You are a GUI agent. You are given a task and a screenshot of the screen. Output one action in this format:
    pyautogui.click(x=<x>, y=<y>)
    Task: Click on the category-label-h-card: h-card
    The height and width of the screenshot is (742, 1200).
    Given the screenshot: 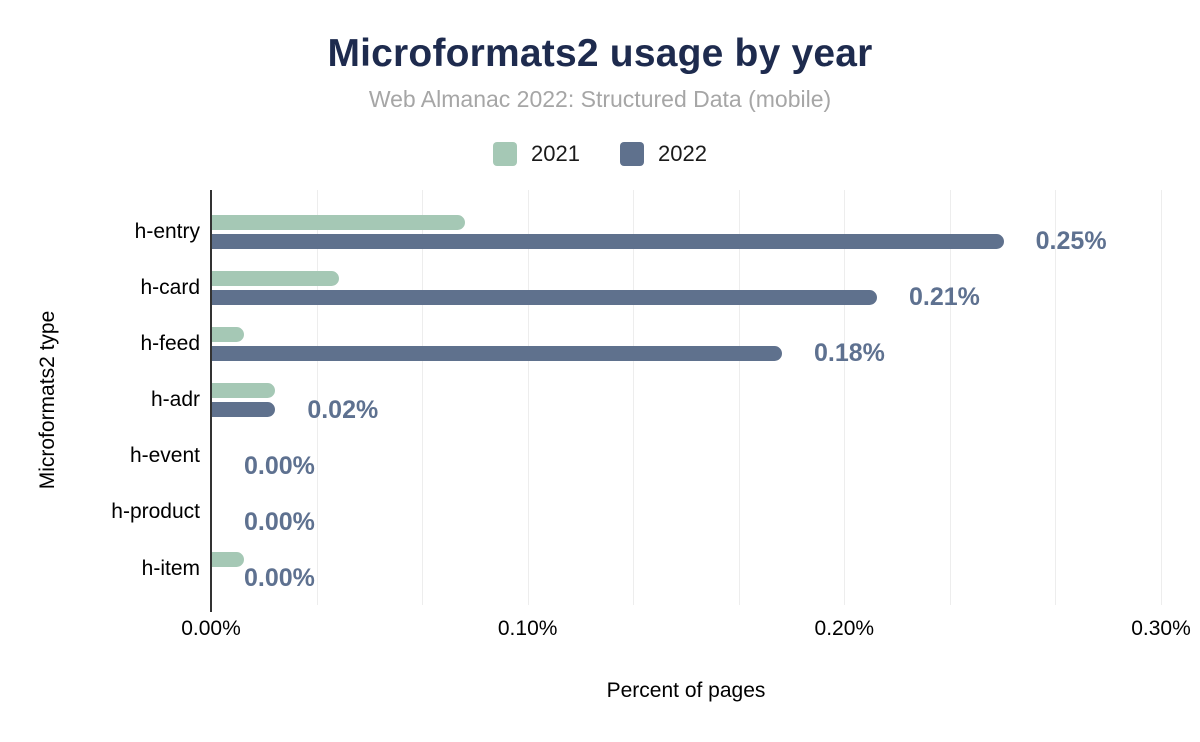 What is the action you would take?
    pyautogui.click(x=170, y=287)
    